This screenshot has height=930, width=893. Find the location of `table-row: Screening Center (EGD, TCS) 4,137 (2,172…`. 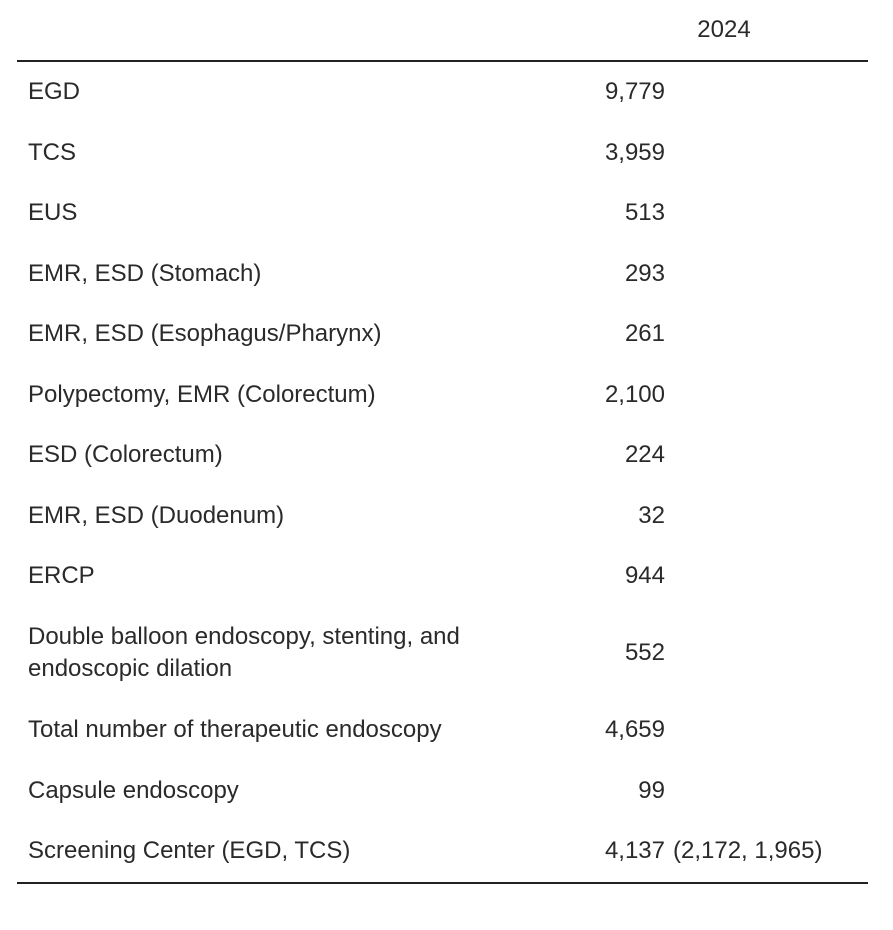

table-row: Screening Center (EGD, TCS) 4,137 (2,172… is located at coordinates (442, 851).